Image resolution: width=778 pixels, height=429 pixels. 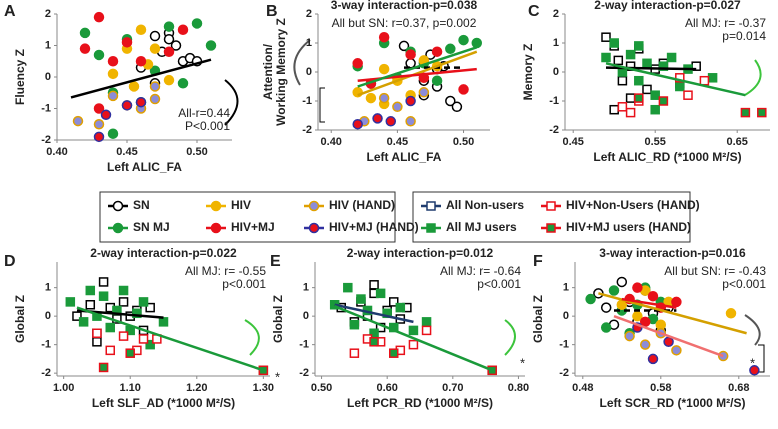 I want to click on x-tick-label: 1.10, so click(x=130, y=388).